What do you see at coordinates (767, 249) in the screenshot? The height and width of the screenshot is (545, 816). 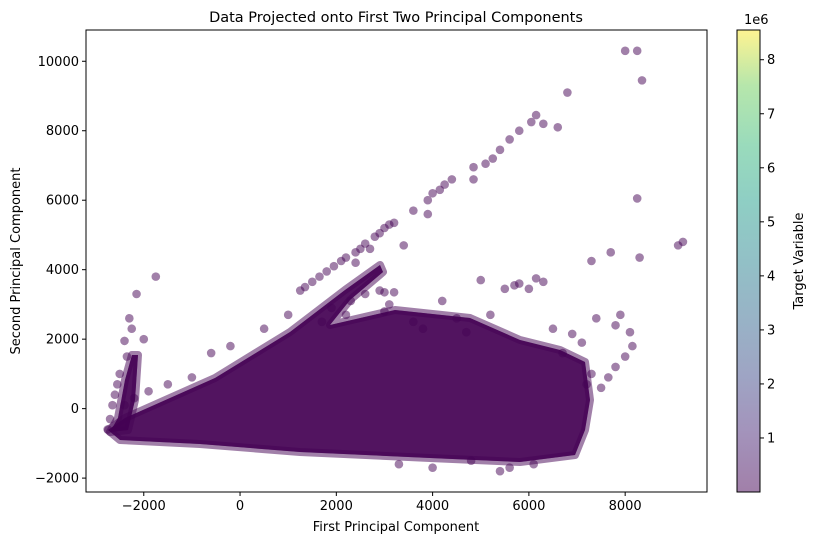 I see `colorbar-ticks: 1 2 3 4 5 6 7 8` at bounding box center [767, 249].